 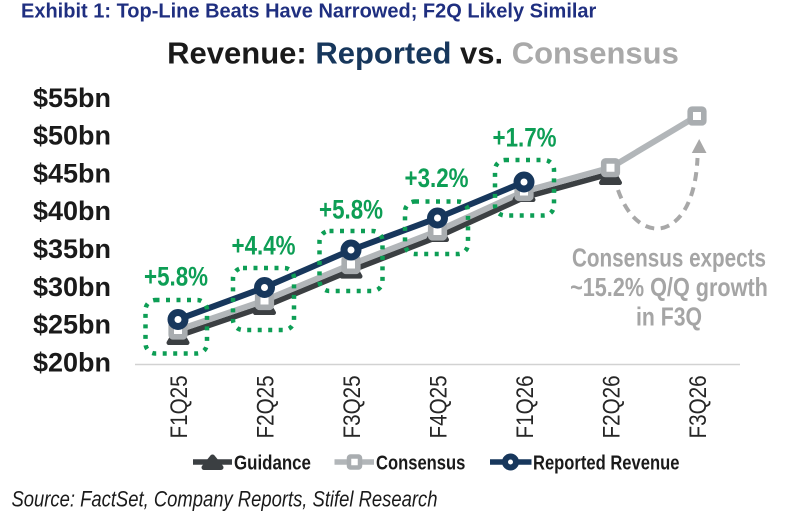 I want to click on svg-text: $35bn, so click(x=72, y=249).